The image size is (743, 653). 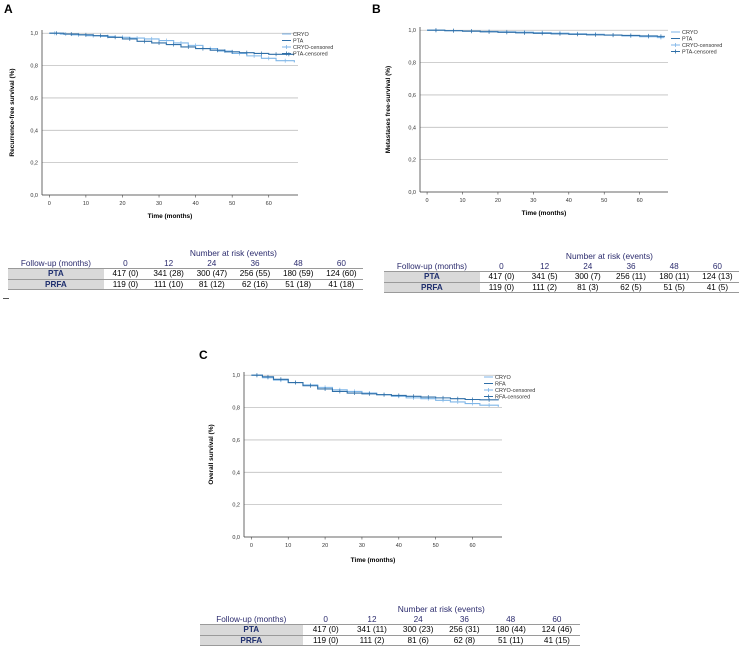 What do you see at coordinates (251, 640) in the screenshot?
I see `risk-row-label: PRFA` at bounding box center [251, 640].